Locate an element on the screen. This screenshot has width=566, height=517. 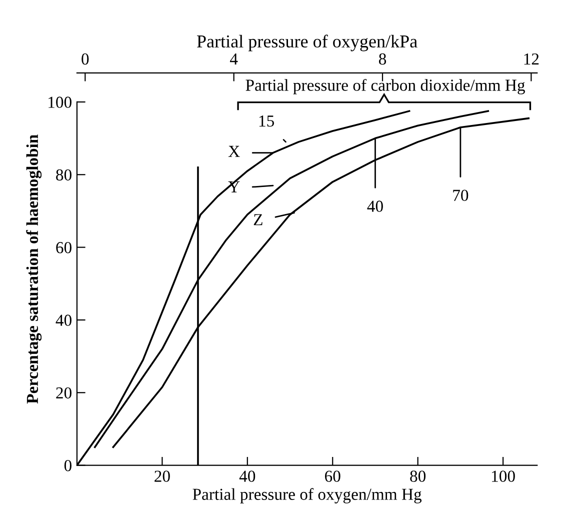
y-tick-label: 60 is located at coordinates (64, 248).